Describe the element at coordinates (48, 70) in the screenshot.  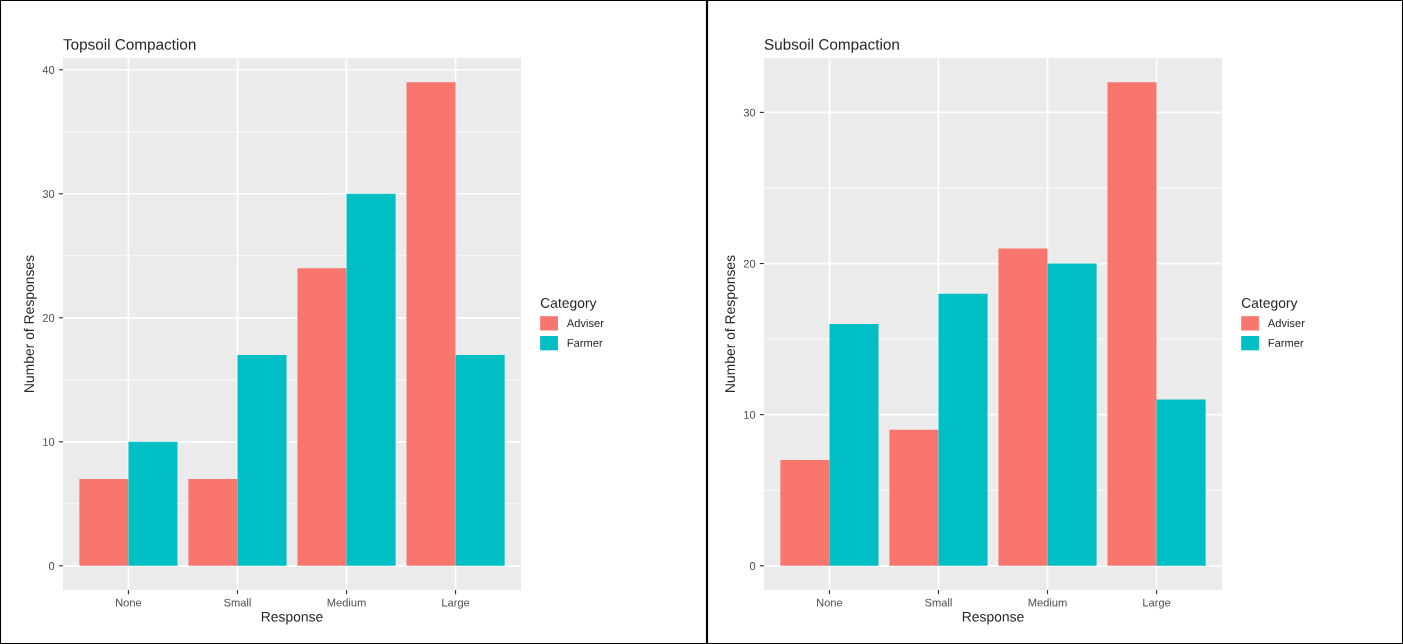
I see `y-tick-label: 40` at that location.